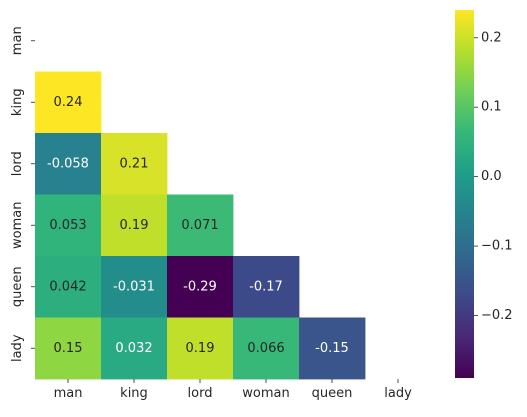 The width and height of the screenshot is (527, 417). Describe the element at coordinates (491, 107) in the screenshot. I see `colorbar-tick-label-1: 0.1` at that location.